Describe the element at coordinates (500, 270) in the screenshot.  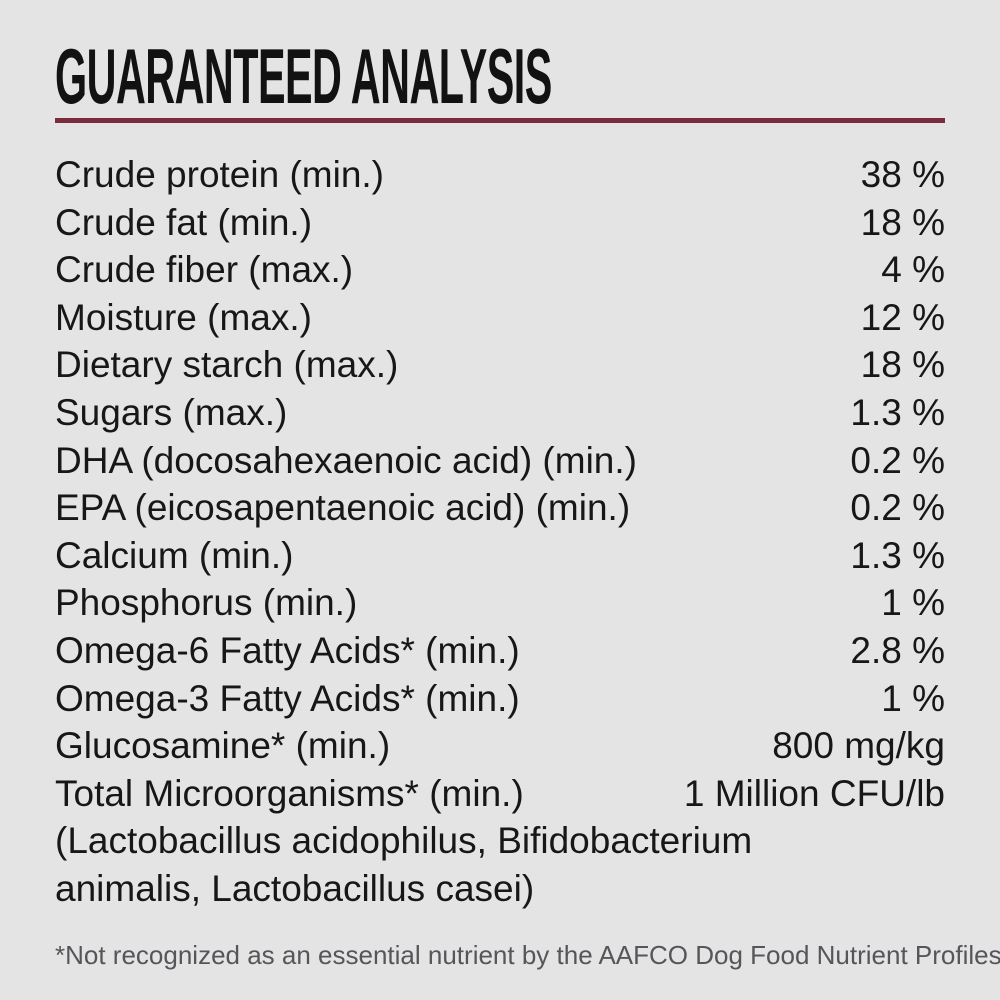
I see `table-row: Crude fiber (max.) 4 %` at that location.